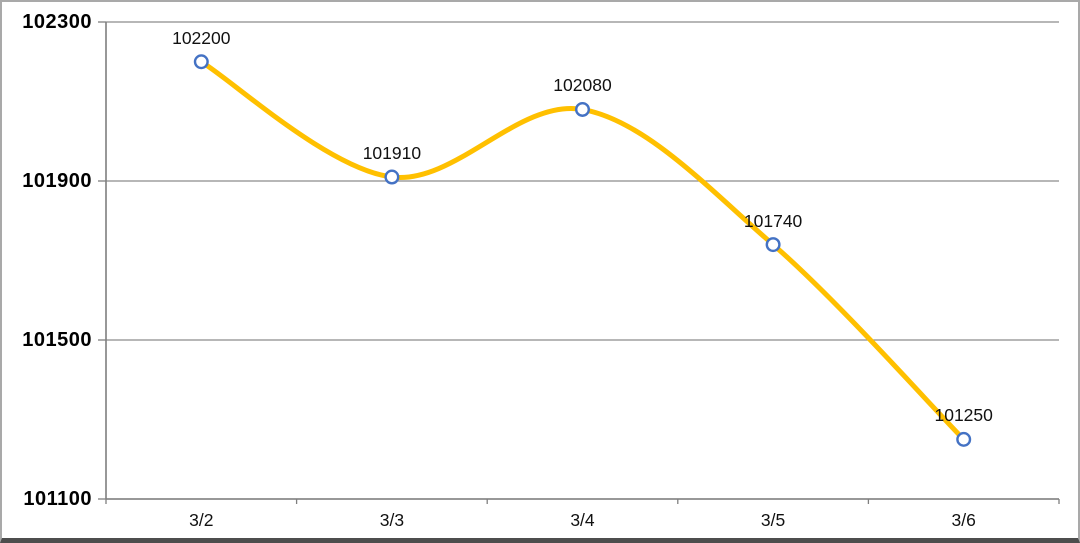  What do you see at coordinates (582, 85) in the screenshot?
I see `data-point-label: 102080` at bounding box center [582, 85].